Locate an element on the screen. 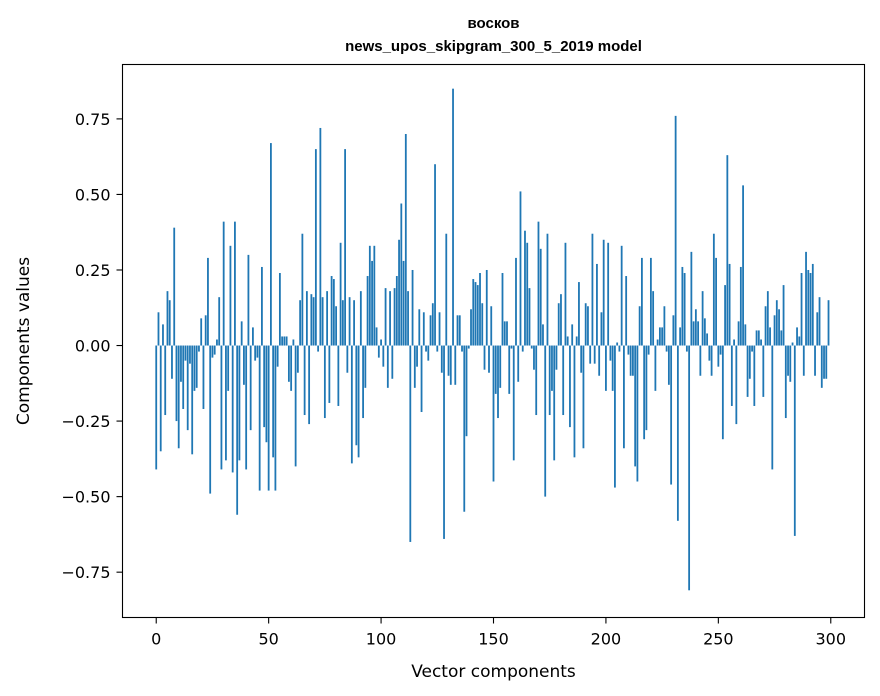 The image size is (880, 696). y-tick-label: −0.25 is located at coordinates (85, 421).